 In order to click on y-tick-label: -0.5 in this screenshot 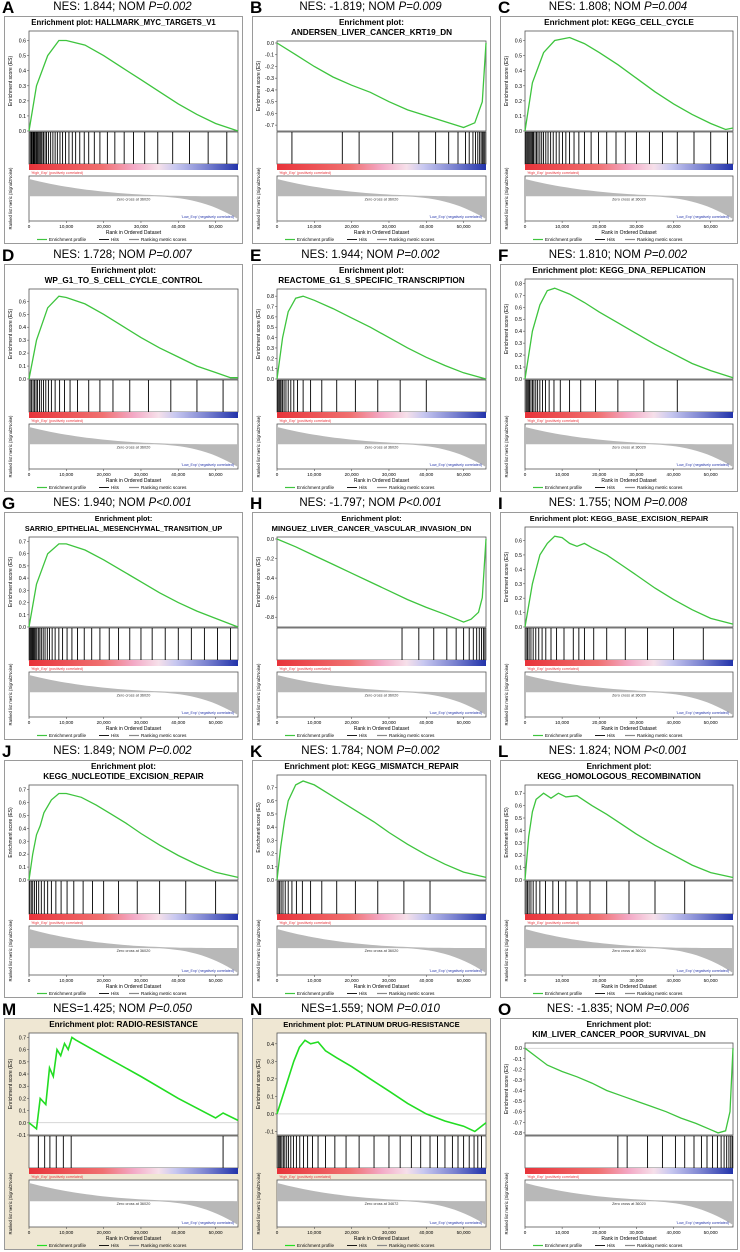, I will do `click(269, 103)`.